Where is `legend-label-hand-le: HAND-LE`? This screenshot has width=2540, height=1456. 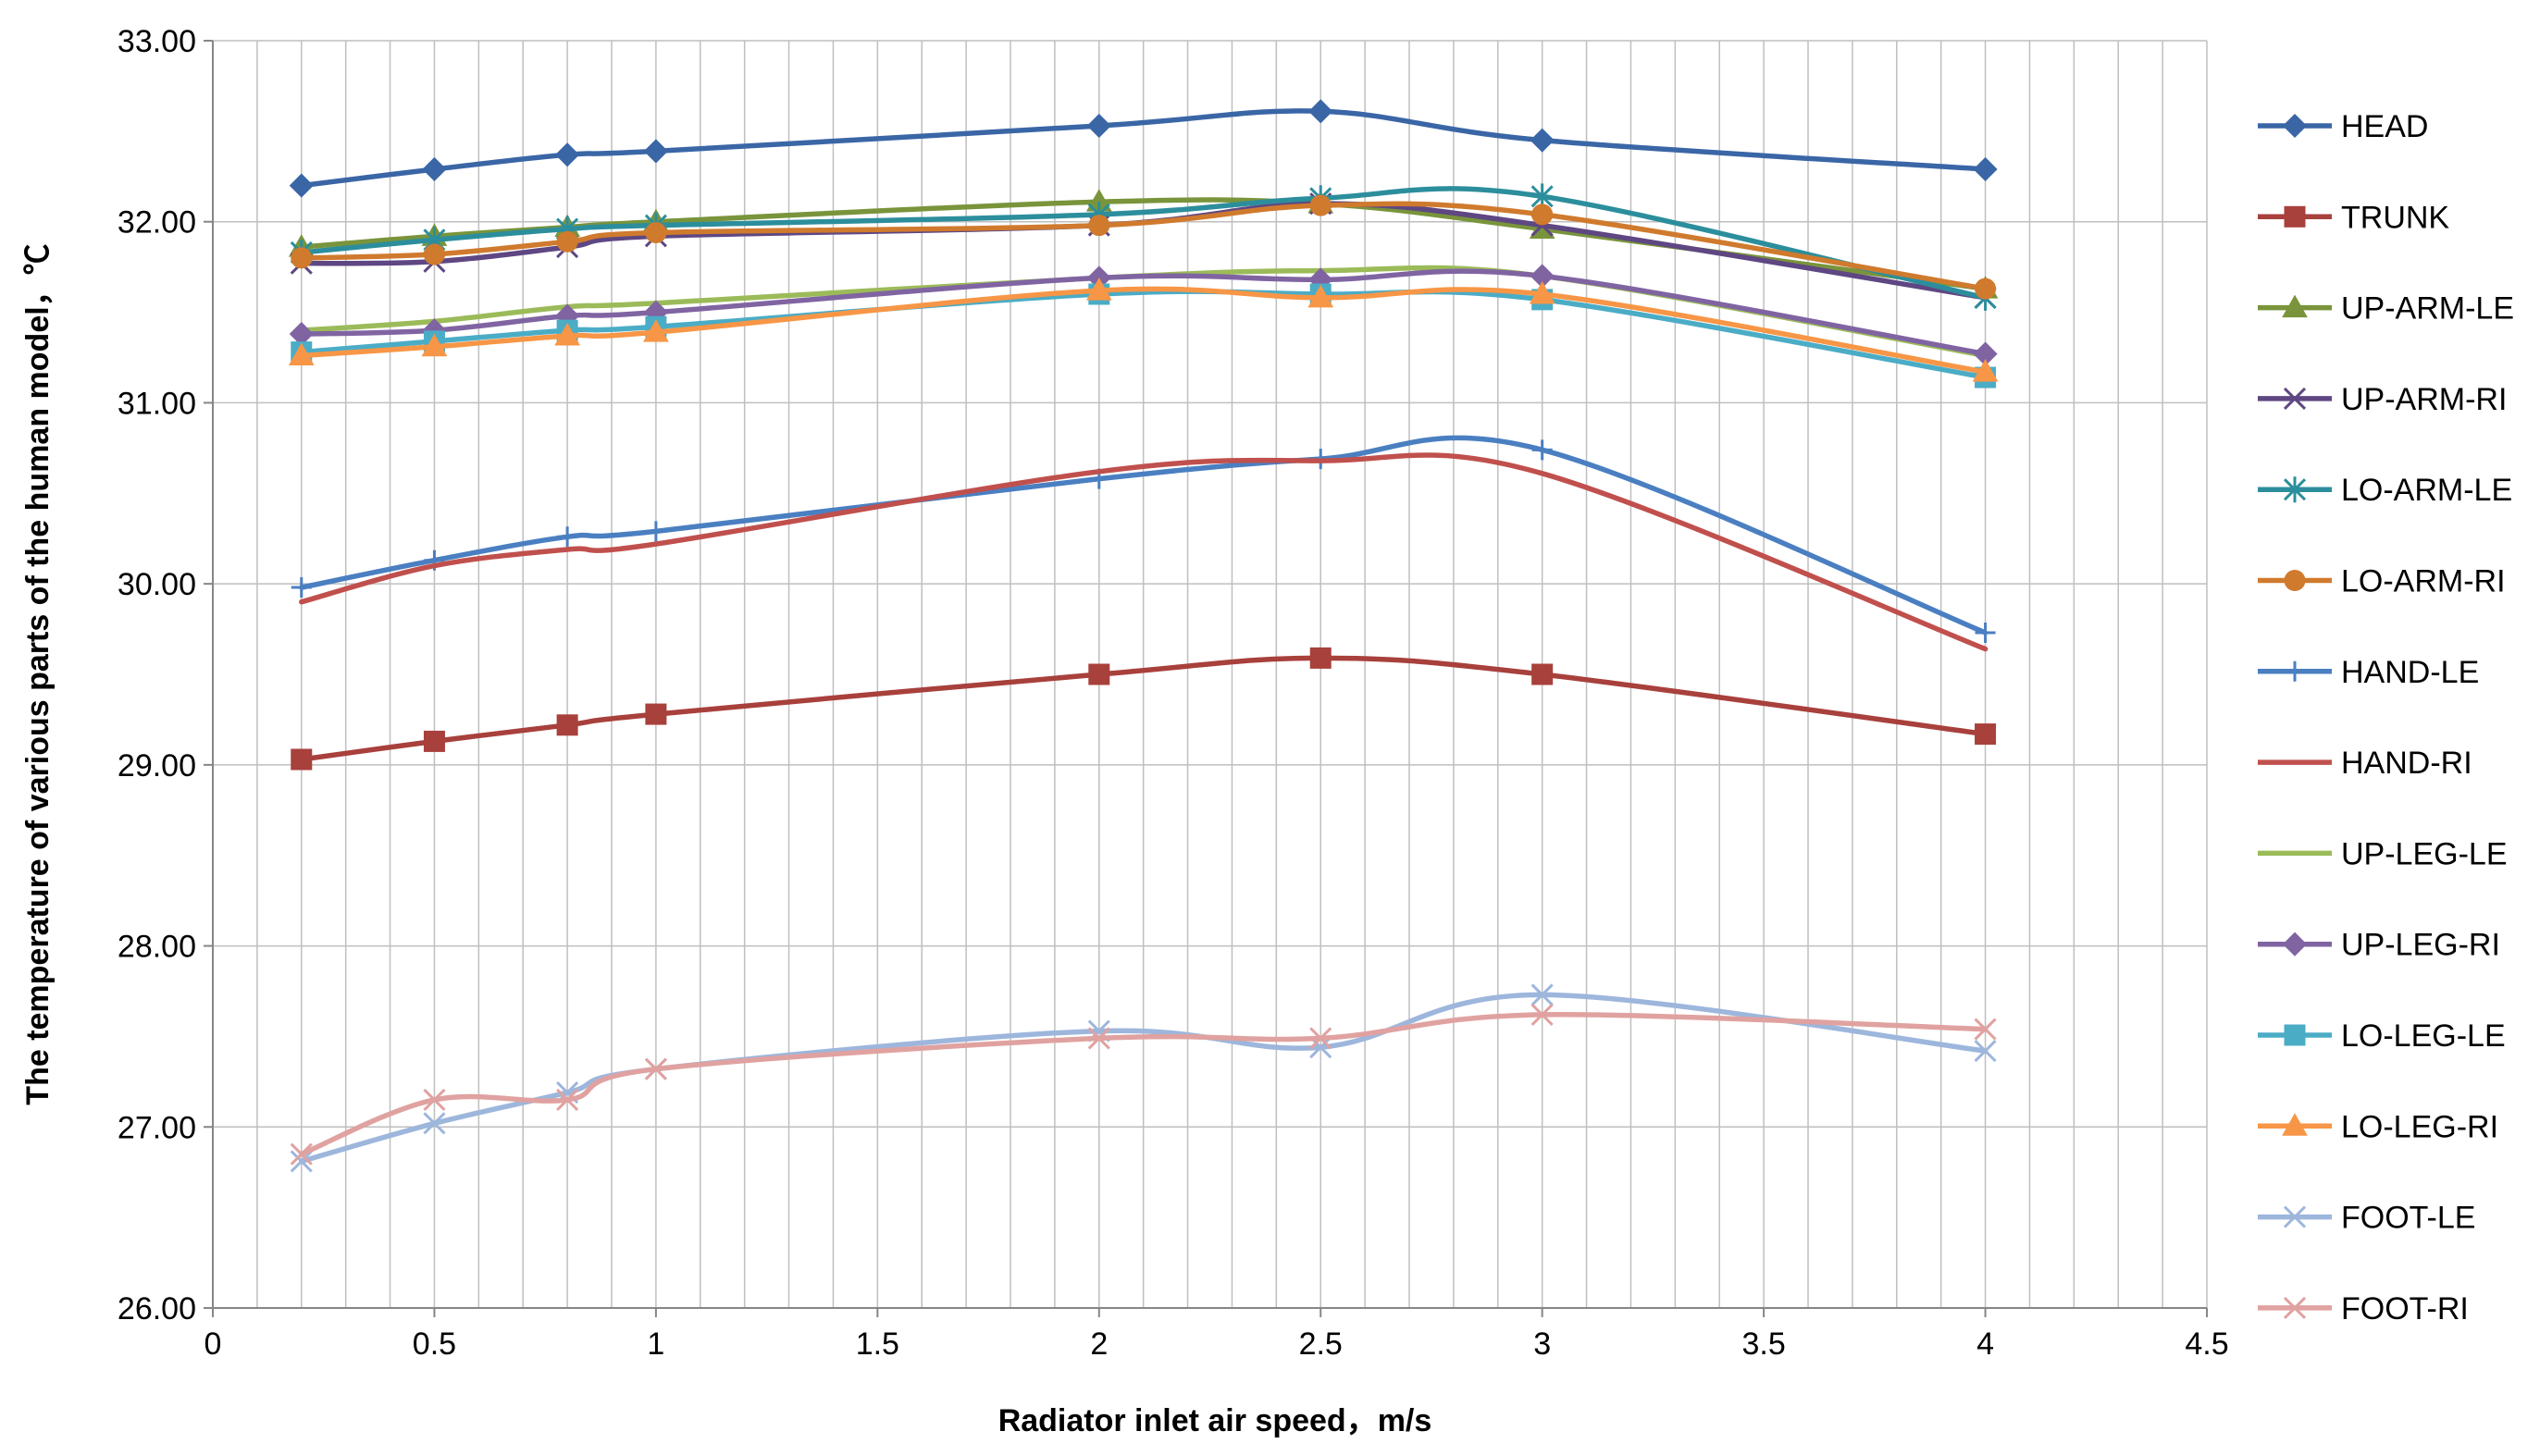
legend-label-hand-le: HAND-LE is located at coordinates (2410, 672).